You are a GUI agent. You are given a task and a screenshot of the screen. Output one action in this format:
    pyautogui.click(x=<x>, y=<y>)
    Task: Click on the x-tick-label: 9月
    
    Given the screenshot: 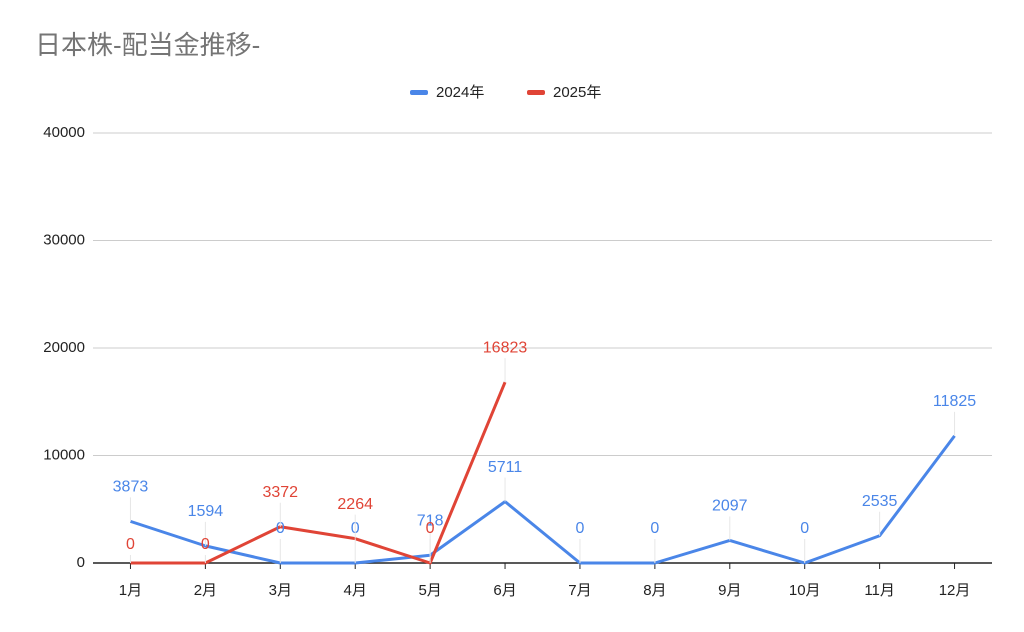 What is the action you would take?
    pyautogui.click(x=729, y=590)
    